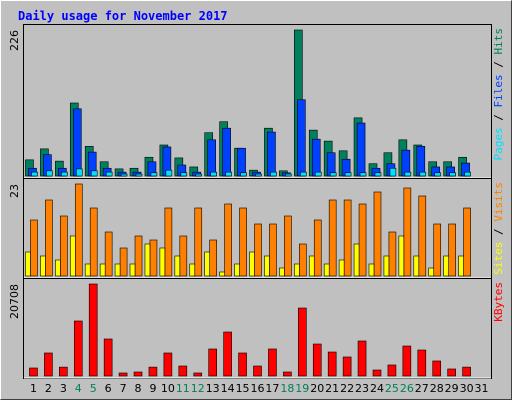  Describe the element at coordinates (467, 388) in the screenshot. I see `x-tick-label: 30` at that location.